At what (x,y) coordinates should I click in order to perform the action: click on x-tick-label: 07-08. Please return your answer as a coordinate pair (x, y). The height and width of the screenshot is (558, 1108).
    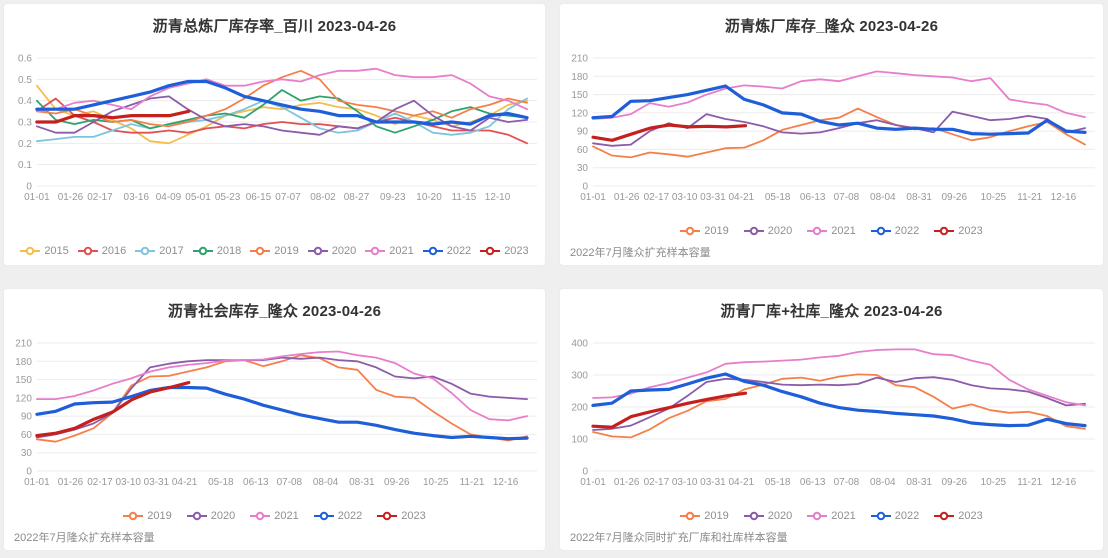
    Looking at the image, I should click on (847, 482).